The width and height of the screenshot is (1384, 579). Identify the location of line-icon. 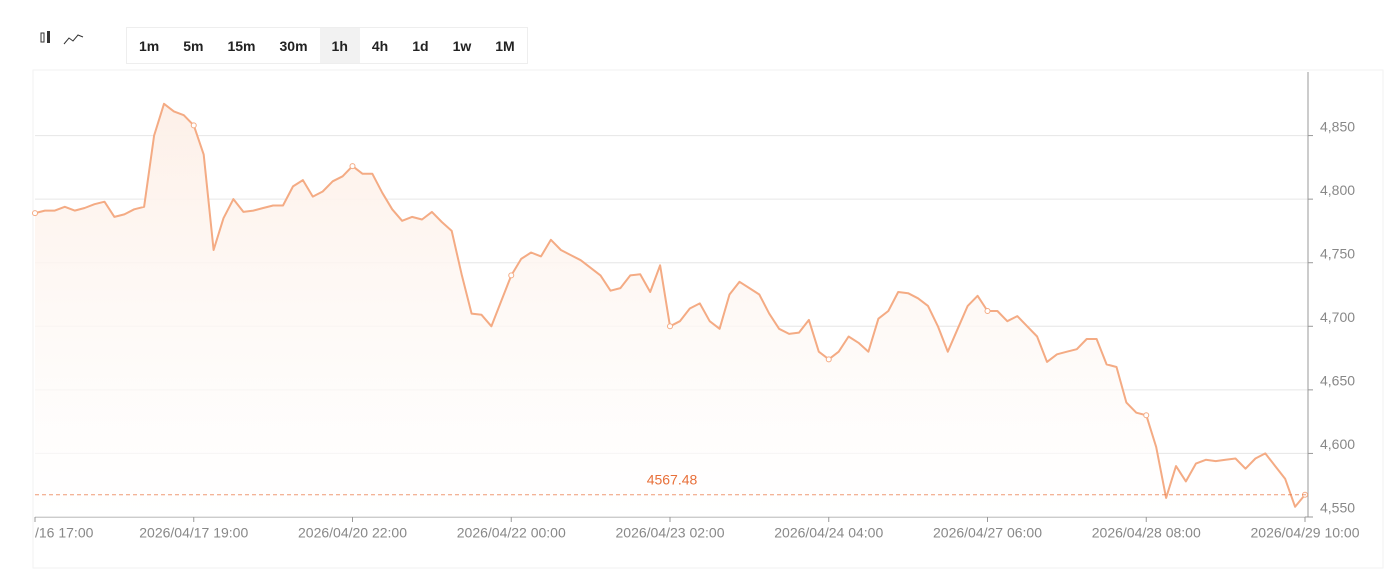
(73, 39).